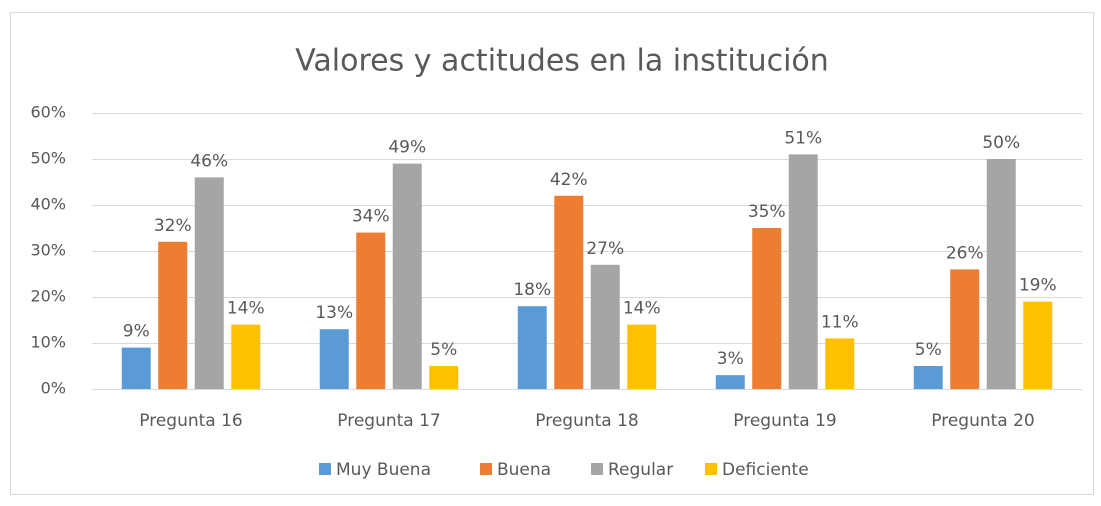 Image resolution: width=1101 pixels, height=506 pixels. What do you see at coordinates (48, 112) in the screenshot?
I see `y-tick-label: 60%` at bounding box center [48, 112].